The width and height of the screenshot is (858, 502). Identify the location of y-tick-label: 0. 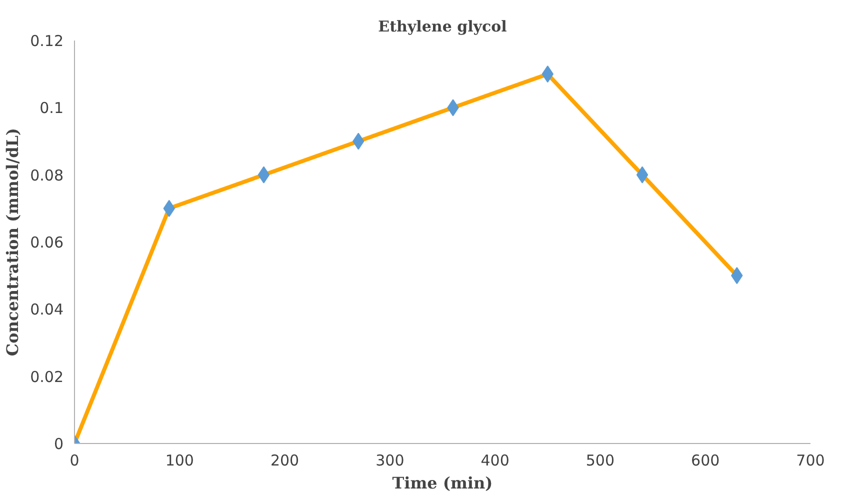
(59, 444).